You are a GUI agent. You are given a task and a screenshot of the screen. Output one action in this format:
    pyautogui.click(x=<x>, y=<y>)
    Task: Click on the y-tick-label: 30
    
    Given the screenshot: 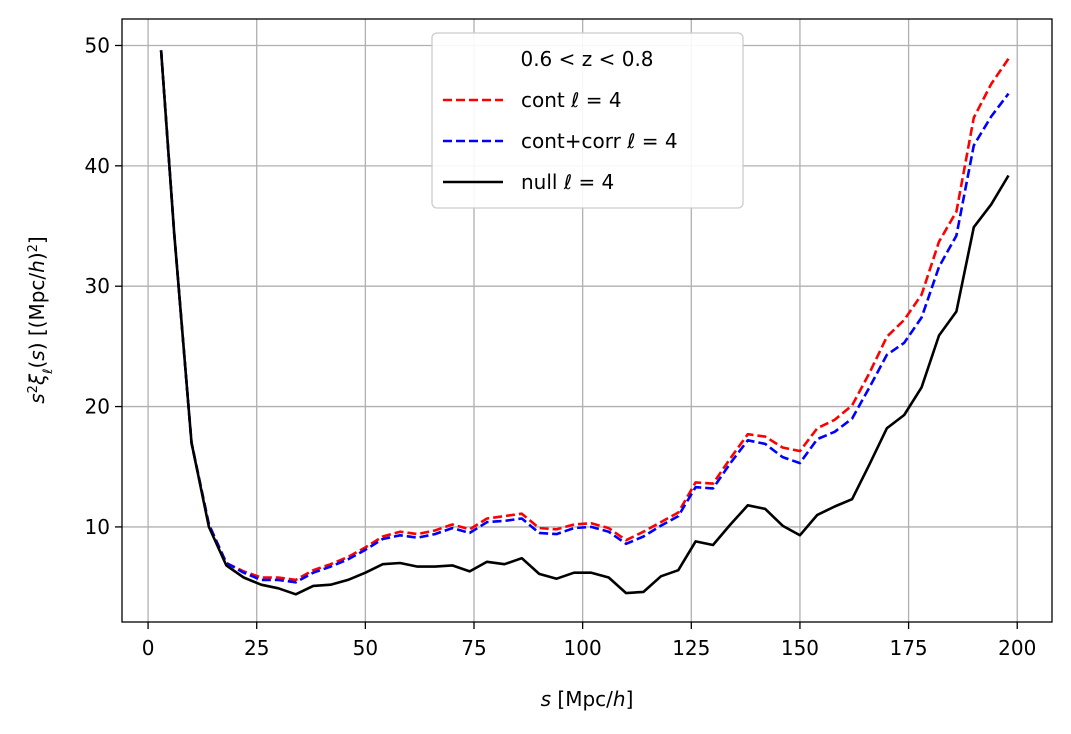 What is the action you would take?
    pyautogui.click(x=97, y=286)
    